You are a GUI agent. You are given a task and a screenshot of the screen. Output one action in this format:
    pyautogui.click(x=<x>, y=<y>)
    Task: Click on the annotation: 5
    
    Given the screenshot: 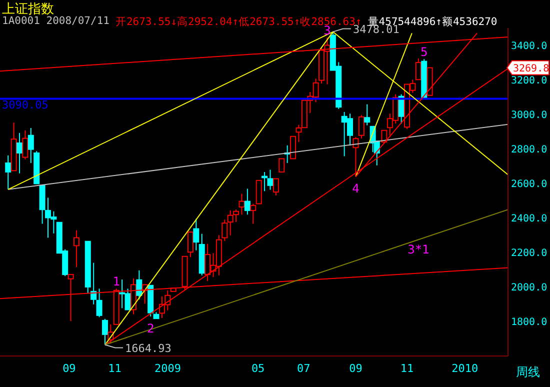 What is the action you would take?
    pyautogui.click(x=424, y=52)
    